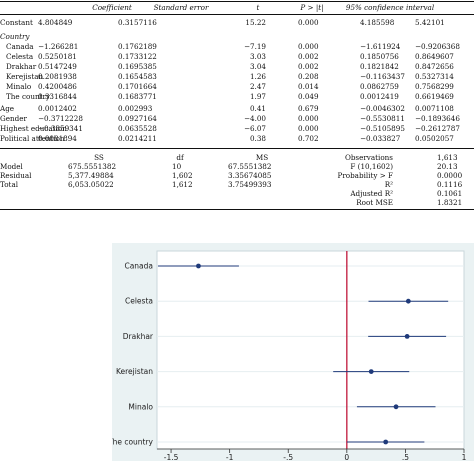 The image size is (474, 465). Describe the element at coordinates (60, 128) in the screenshot. I see `coef-cell: −0.3859341` at that location.